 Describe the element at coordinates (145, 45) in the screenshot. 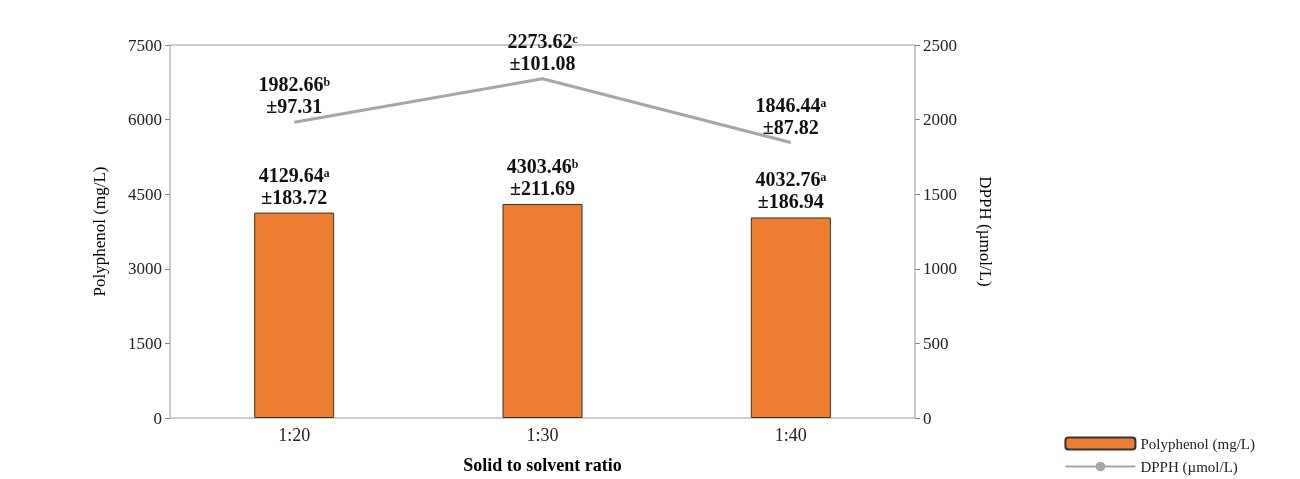

I see `y-tick-label: 7500` at that location.